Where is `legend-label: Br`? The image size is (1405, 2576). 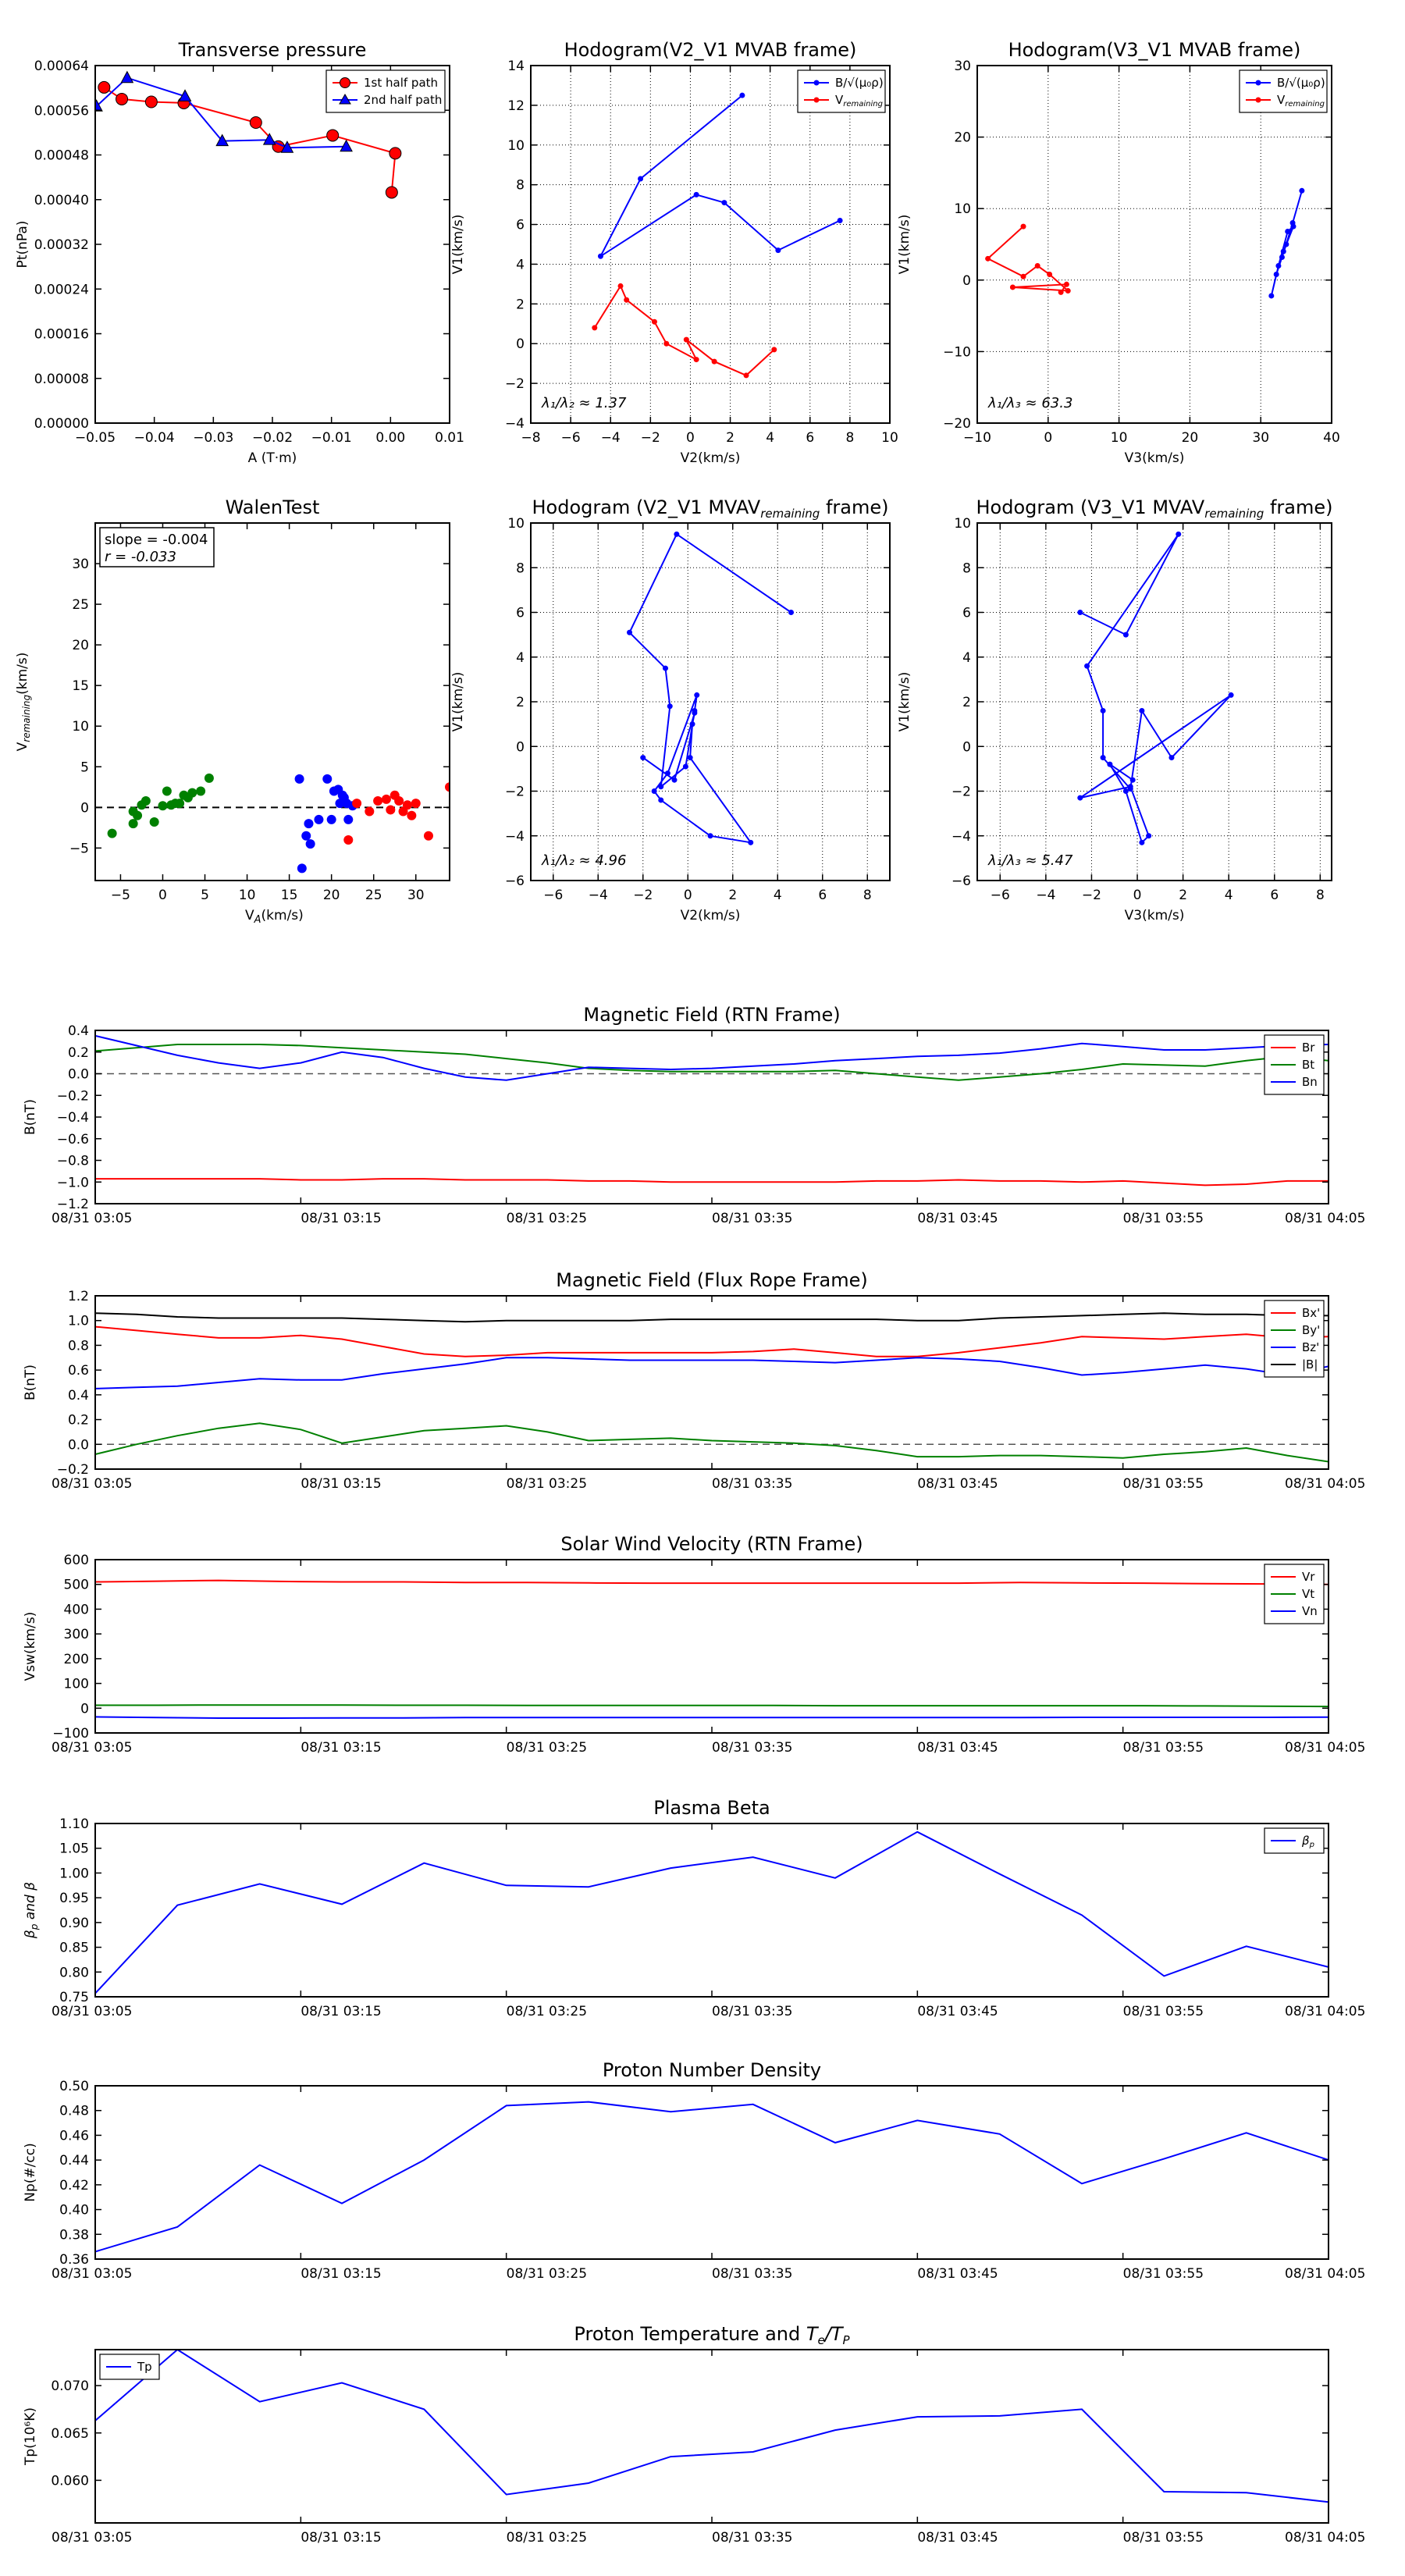
legend-label: Br is located at coordinates (1308, 1048).